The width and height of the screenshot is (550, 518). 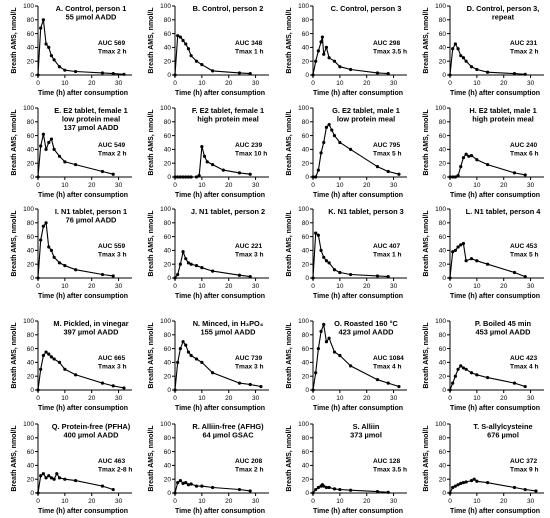 I want to click on panel-title: P. Boiled 45 min, so click(x=503, y=323).